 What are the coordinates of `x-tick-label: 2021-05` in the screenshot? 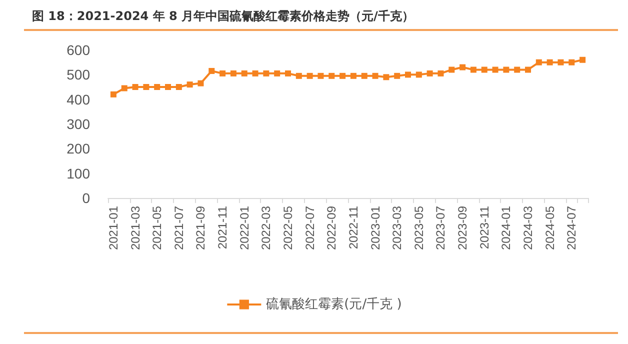 It's located at (157, 228).